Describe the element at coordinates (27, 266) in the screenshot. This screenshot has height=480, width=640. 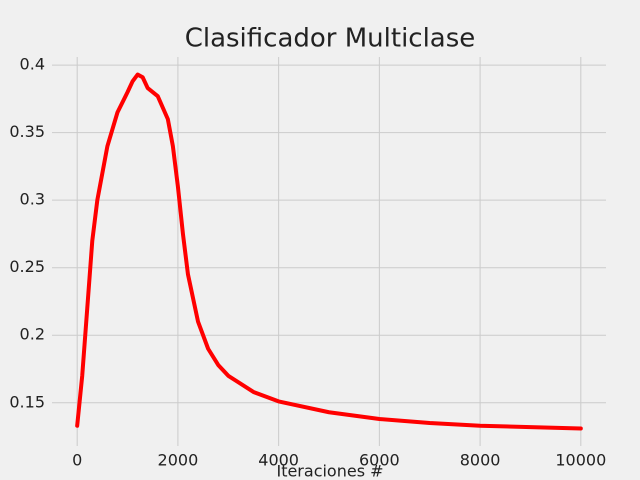
I see `y-tick-label: 0.25` at that location.